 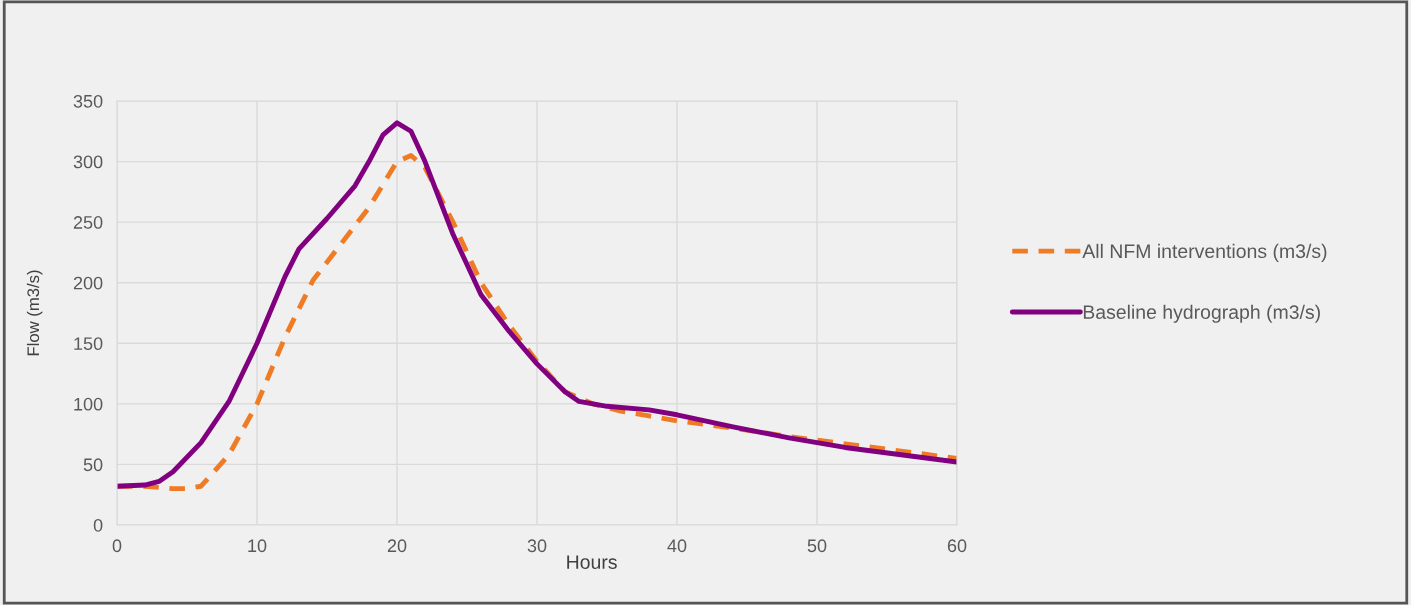 I want to click on legend-label: All NFM interventions (m3/s), so click(x=1204, y=252).